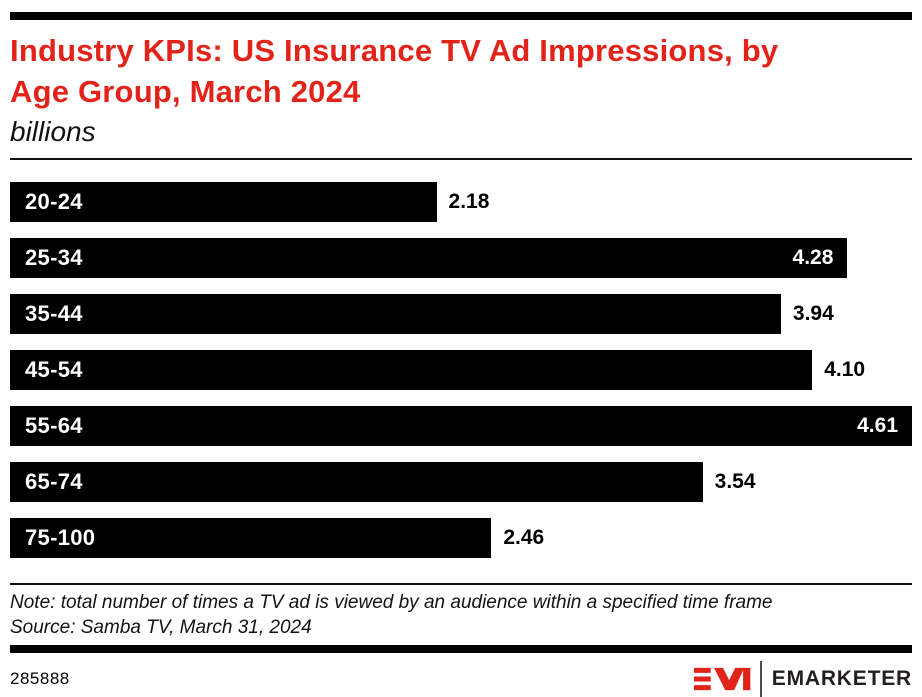  What do you see at coordinates (54, 201) in the screenshot?
I see `bar-category-label: 20-24` at bounding box center [54, 201].